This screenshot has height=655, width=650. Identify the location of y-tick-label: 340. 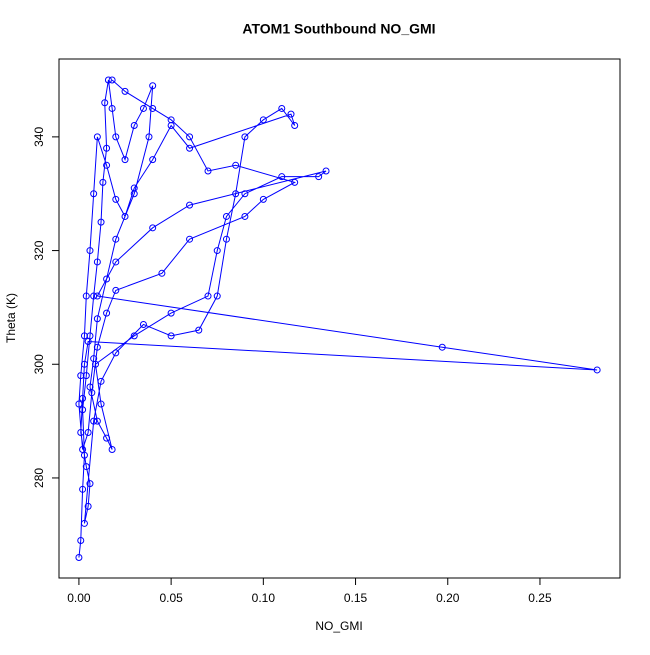
(39, 137).